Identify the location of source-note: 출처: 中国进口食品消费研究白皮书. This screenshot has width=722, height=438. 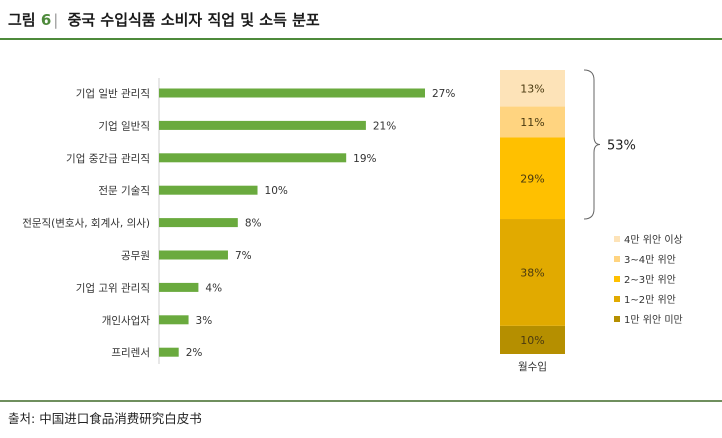
(105, 417).